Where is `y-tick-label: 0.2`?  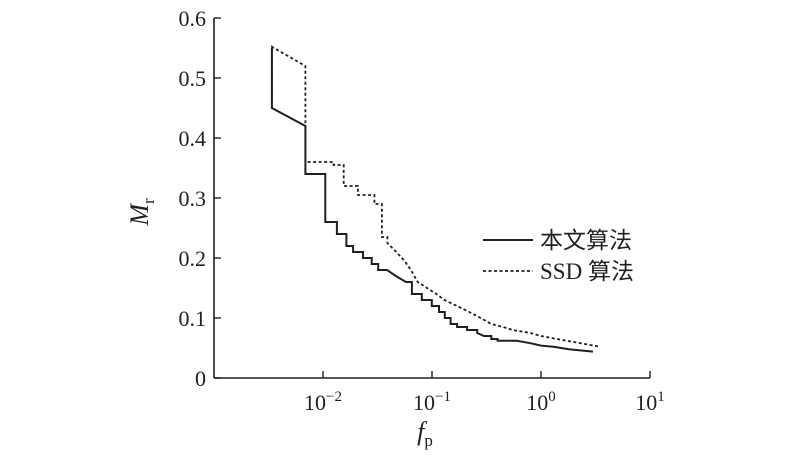
y-tick-label: 0.2 is located at coordinates (193, 258).